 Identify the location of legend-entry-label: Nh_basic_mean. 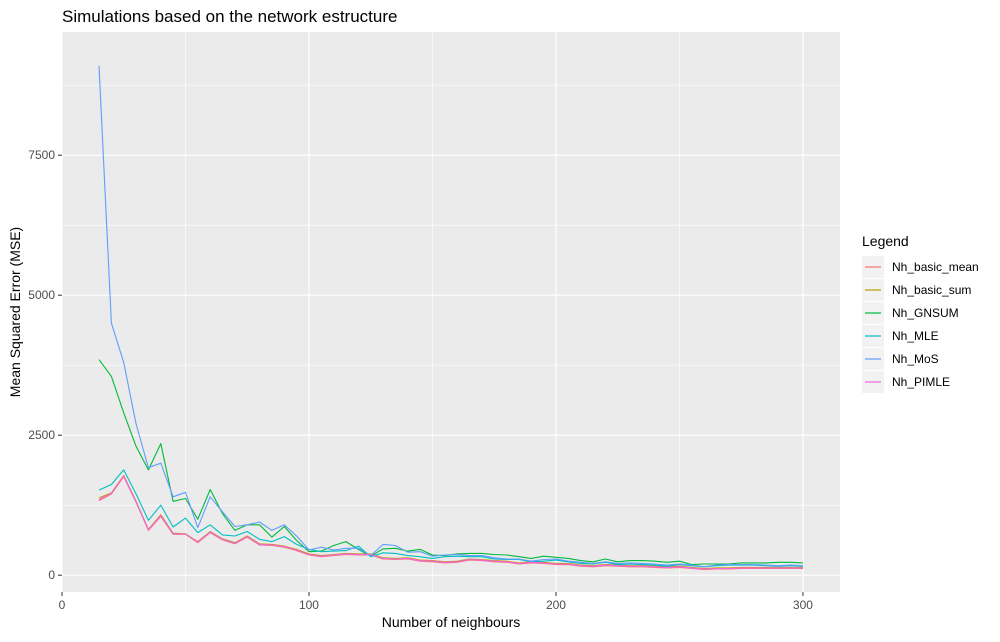
(935, 267).